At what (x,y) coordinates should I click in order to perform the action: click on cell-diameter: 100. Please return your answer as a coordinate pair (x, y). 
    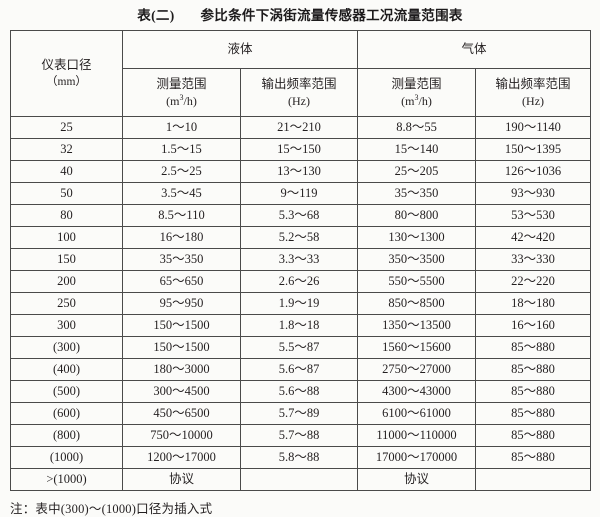
    Looking at the image, I should click on (66, 237).